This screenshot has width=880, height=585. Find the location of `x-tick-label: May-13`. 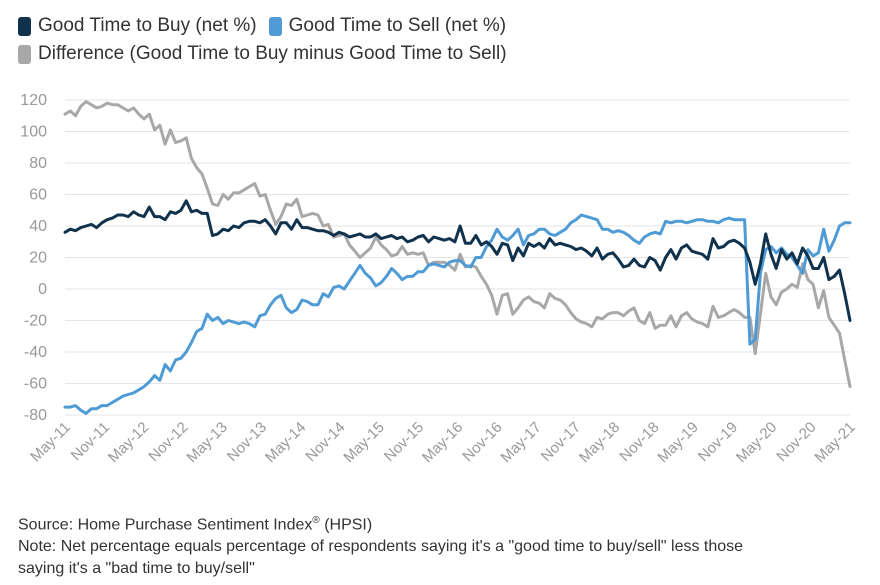

x-tick-label: May-13 is located at coordinates (206, 442).